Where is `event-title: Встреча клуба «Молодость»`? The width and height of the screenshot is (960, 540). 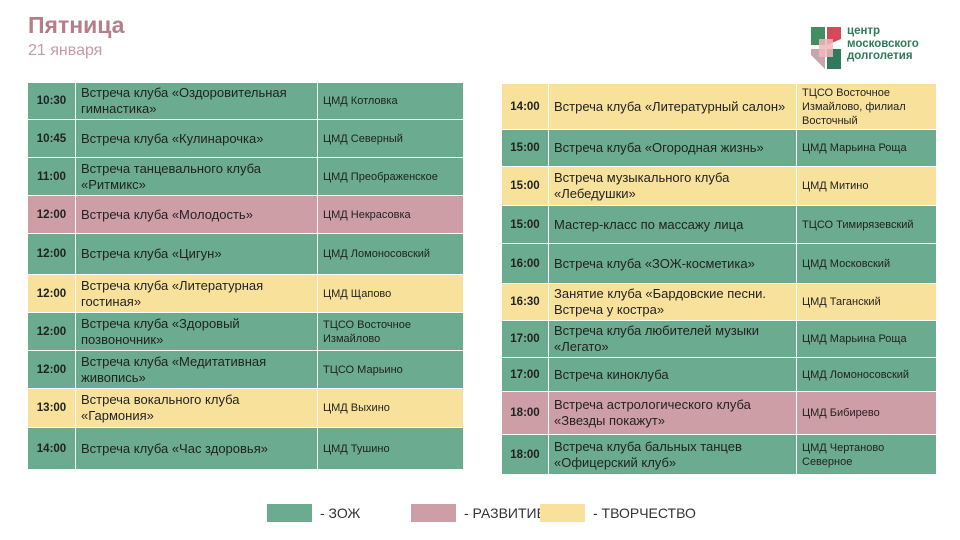
event-title: Встреча клуба «Молодость» is located at coordinates (196, 214).